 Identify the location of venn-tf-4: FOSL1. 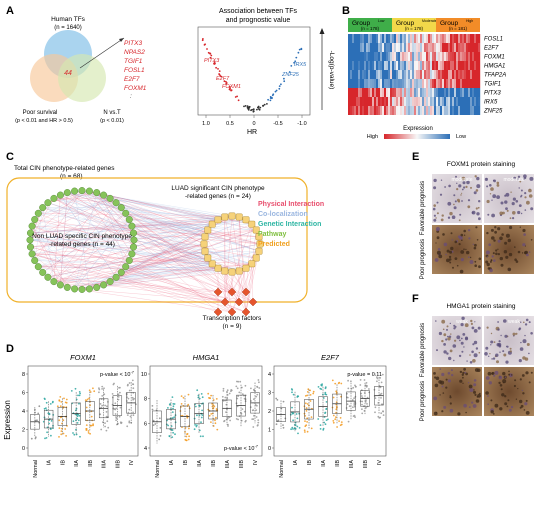
(134, 70).